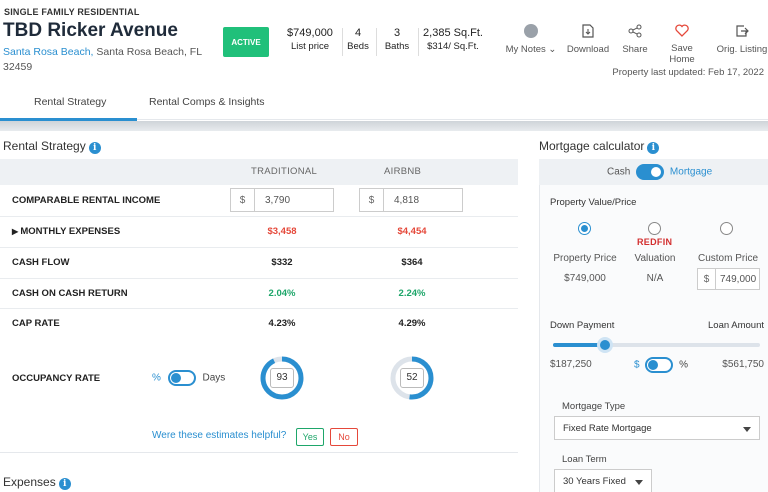 Image resolution: width=768 pixels, height=492 pixels. What do you see at coordinates (682, 54) in the screenshot?
I see `save-home-label: Save Home` at bounding box center [682, 54].